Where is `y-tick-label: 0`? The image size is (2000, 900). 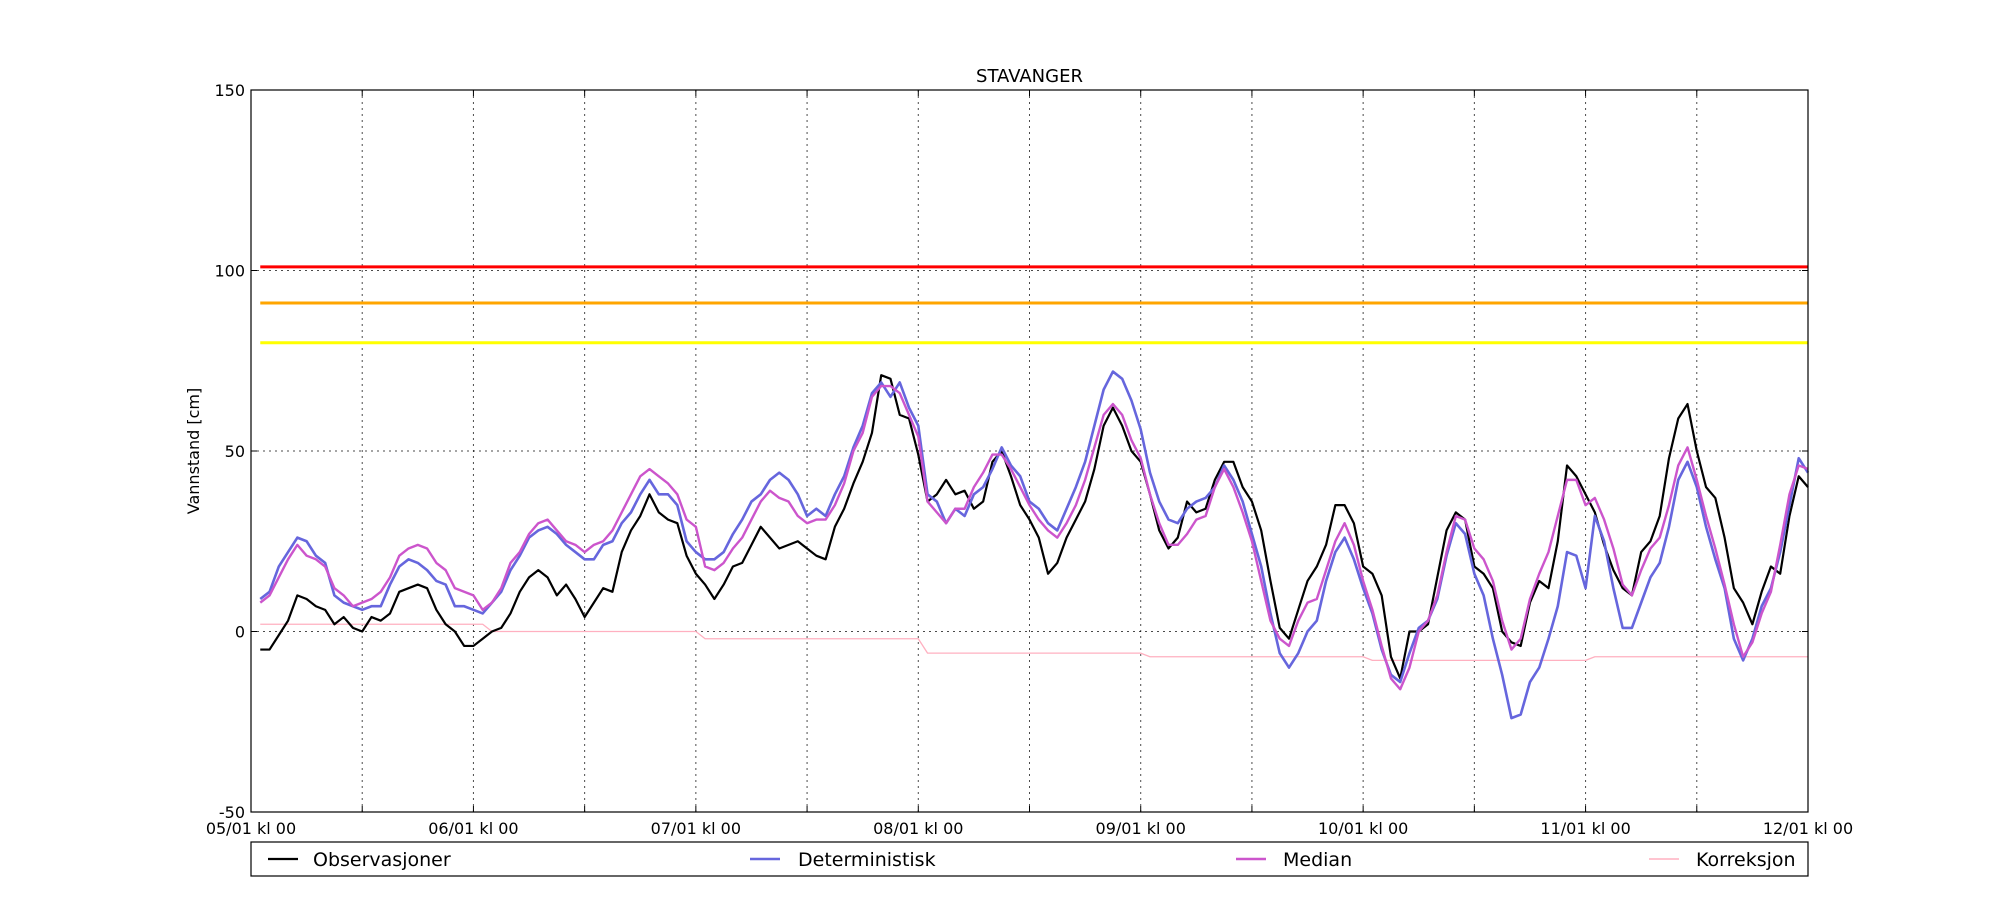 y-tick-label: 0 is located at coordinates (240, 632).